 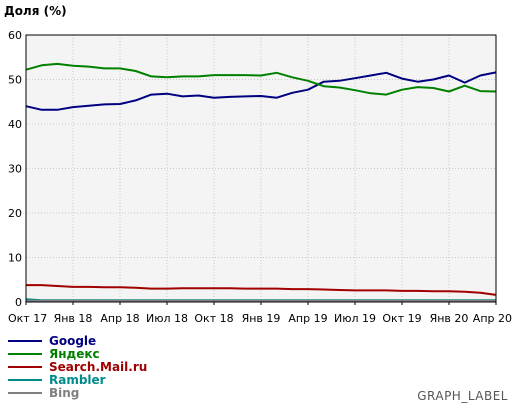 What do you see at coordinates (98, 367) in the screenshot?
I see `legend-label: Search.Mail.ru` at bounding box center [98, 367].